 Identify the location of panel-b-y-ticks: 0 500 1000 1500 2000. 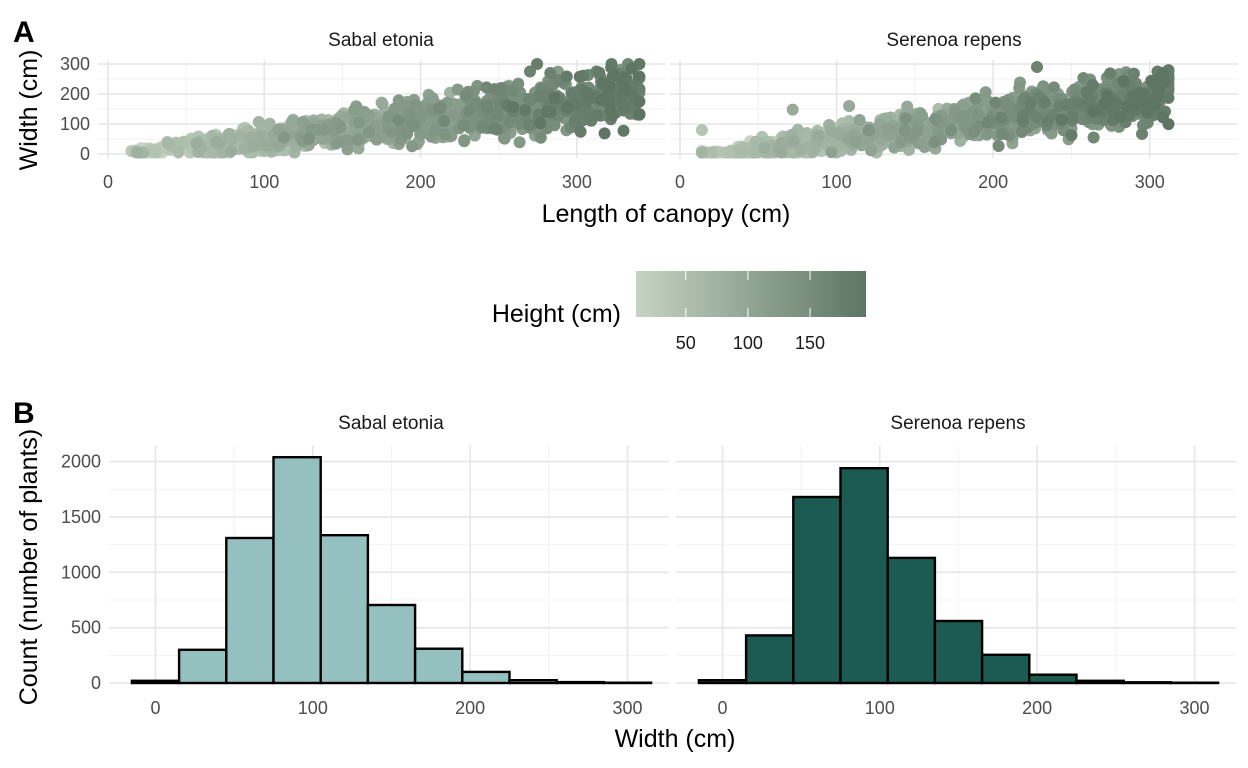
(81, 572).